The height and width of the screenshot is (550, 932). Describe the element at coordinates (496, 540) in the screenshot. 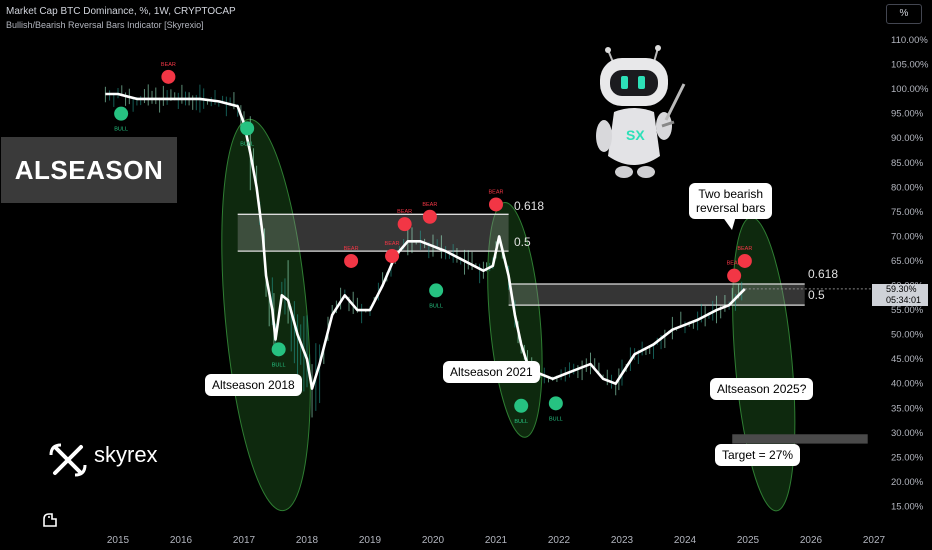

I see `x-tick-label: 2021` at that location.